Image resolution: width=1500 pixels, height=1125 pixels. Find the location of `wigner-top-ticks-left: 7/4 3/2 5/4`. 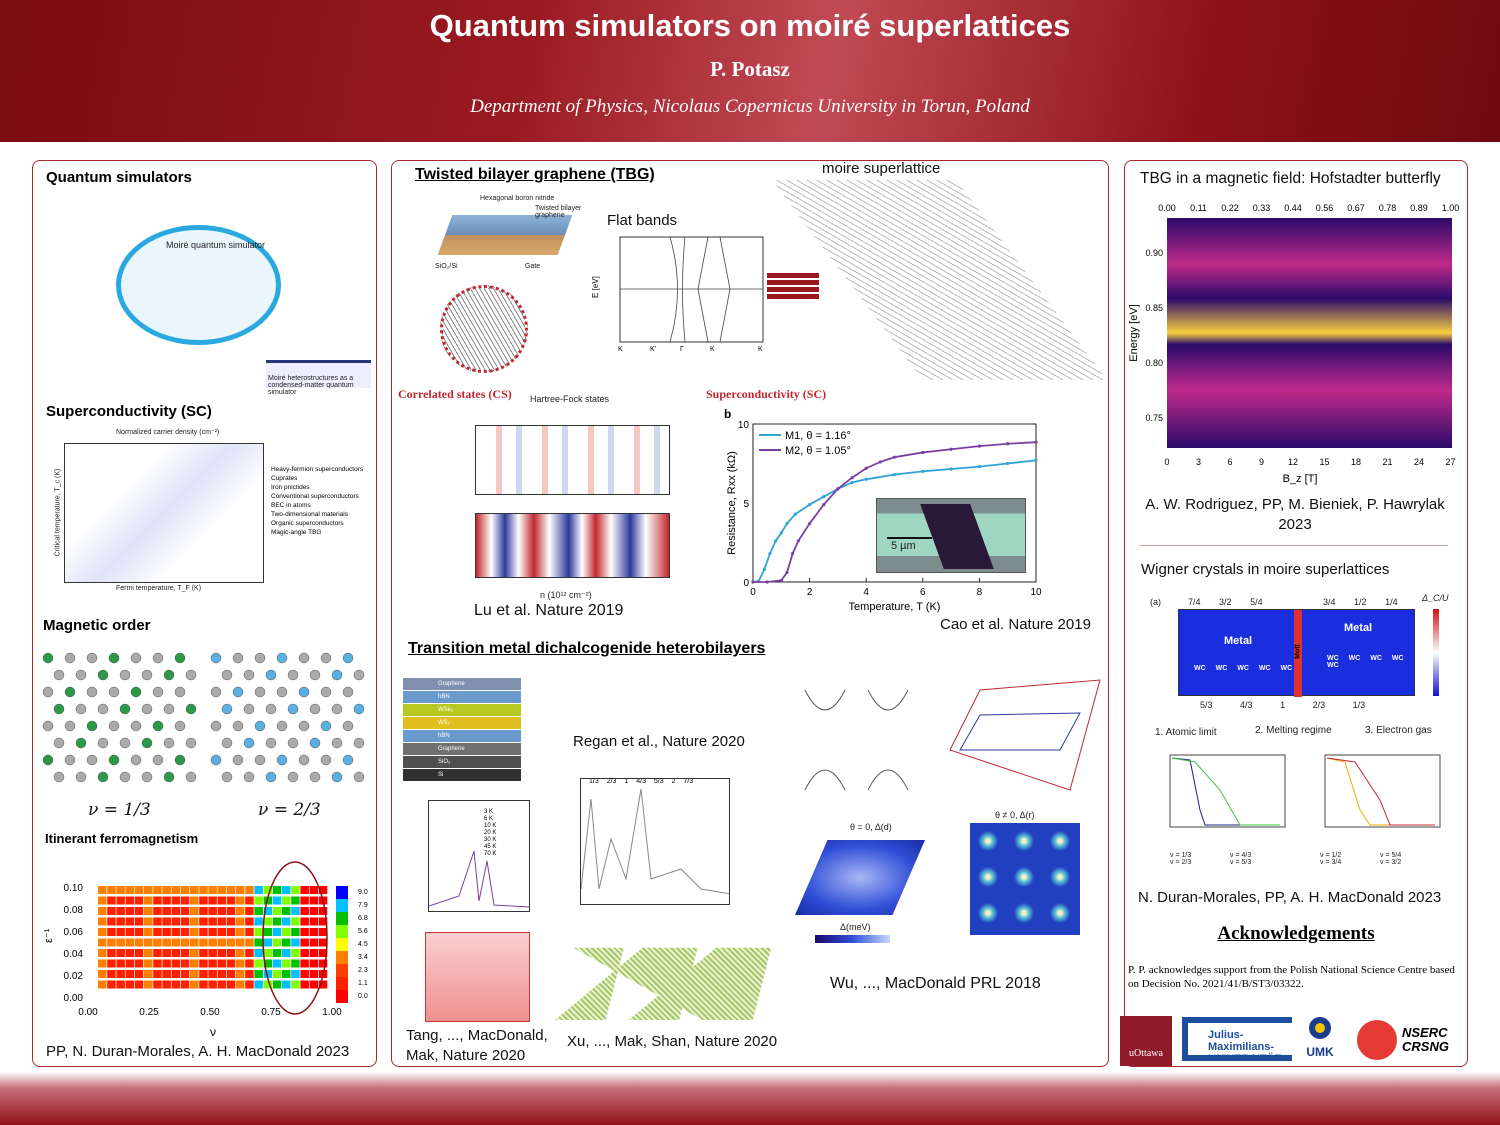

wigner-top-ticks-left: 7/4 3/2 5/4 is located at coordinates (1225, 602).